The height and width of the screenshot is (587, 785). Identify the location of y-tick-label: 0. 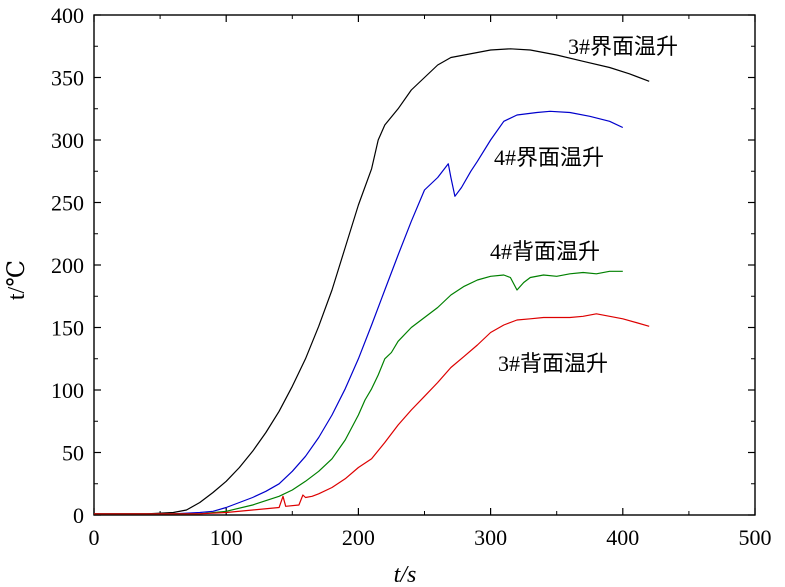
(78, 515).